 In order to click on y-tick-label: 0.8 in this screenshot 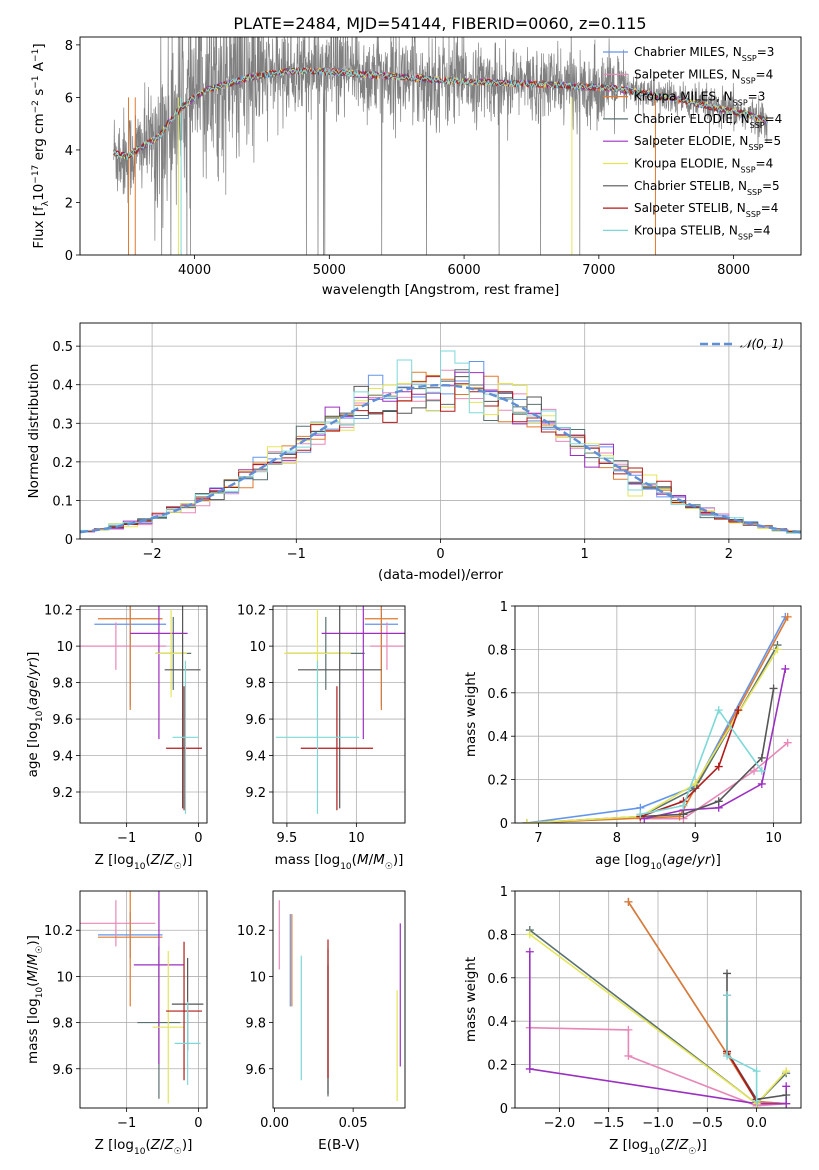, I will do `click(497, 650)`.